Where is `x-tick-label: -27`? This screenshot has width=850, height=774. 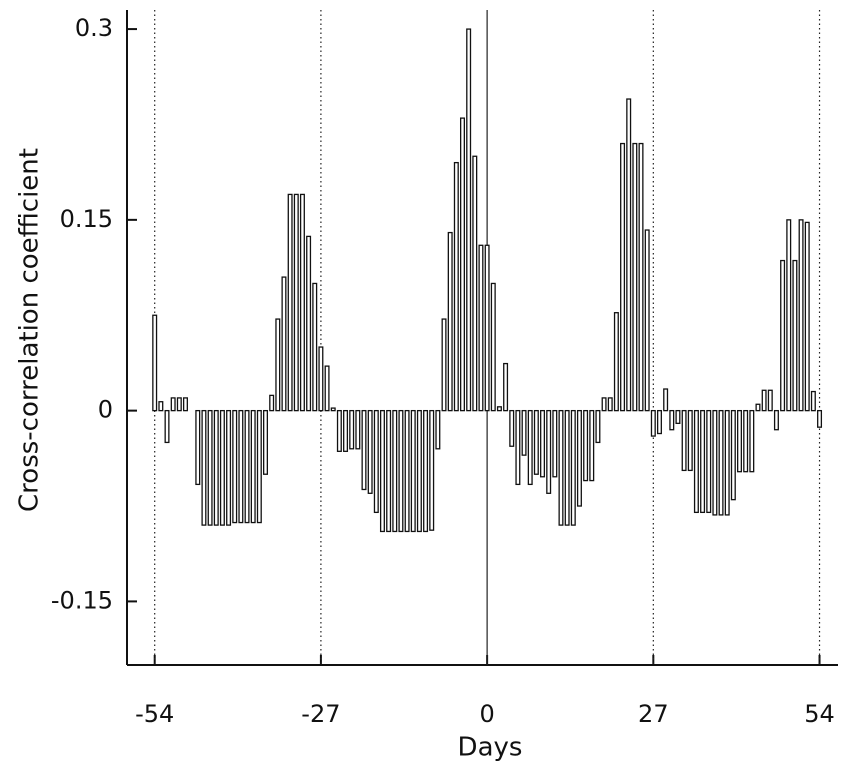 x-tick-label: -27 is located at coordinates (320, 714).